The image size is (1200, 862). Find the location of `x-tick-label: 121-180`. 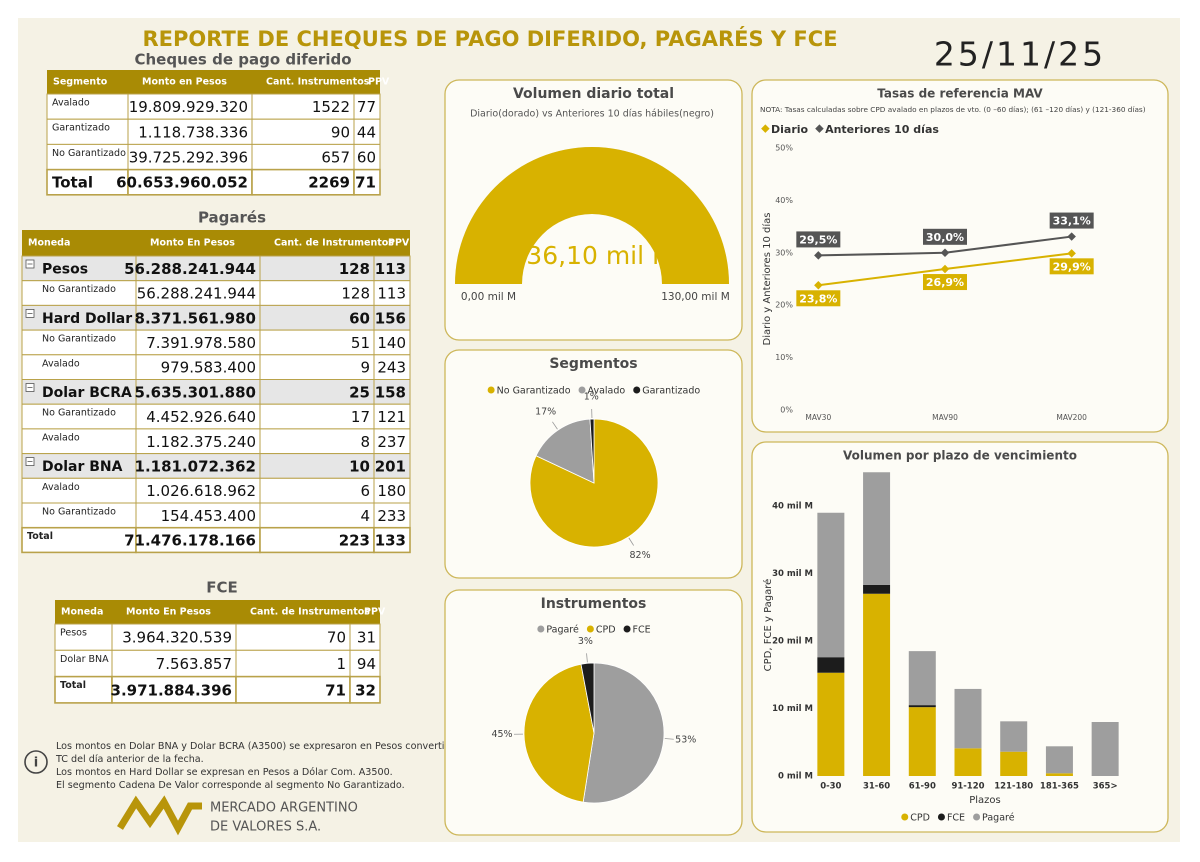

x-tick-label: 121-180 is located at coordinates (1013, 787).